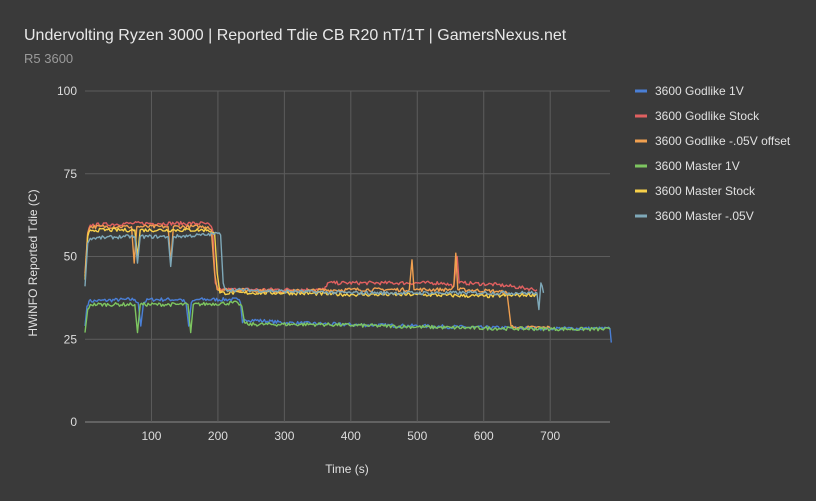 Image resolution: width=816 pixels, height=501 pixels. I want to click on x-axis-ticks: 100 200 300 400 500 600 700, so click(350, 436).